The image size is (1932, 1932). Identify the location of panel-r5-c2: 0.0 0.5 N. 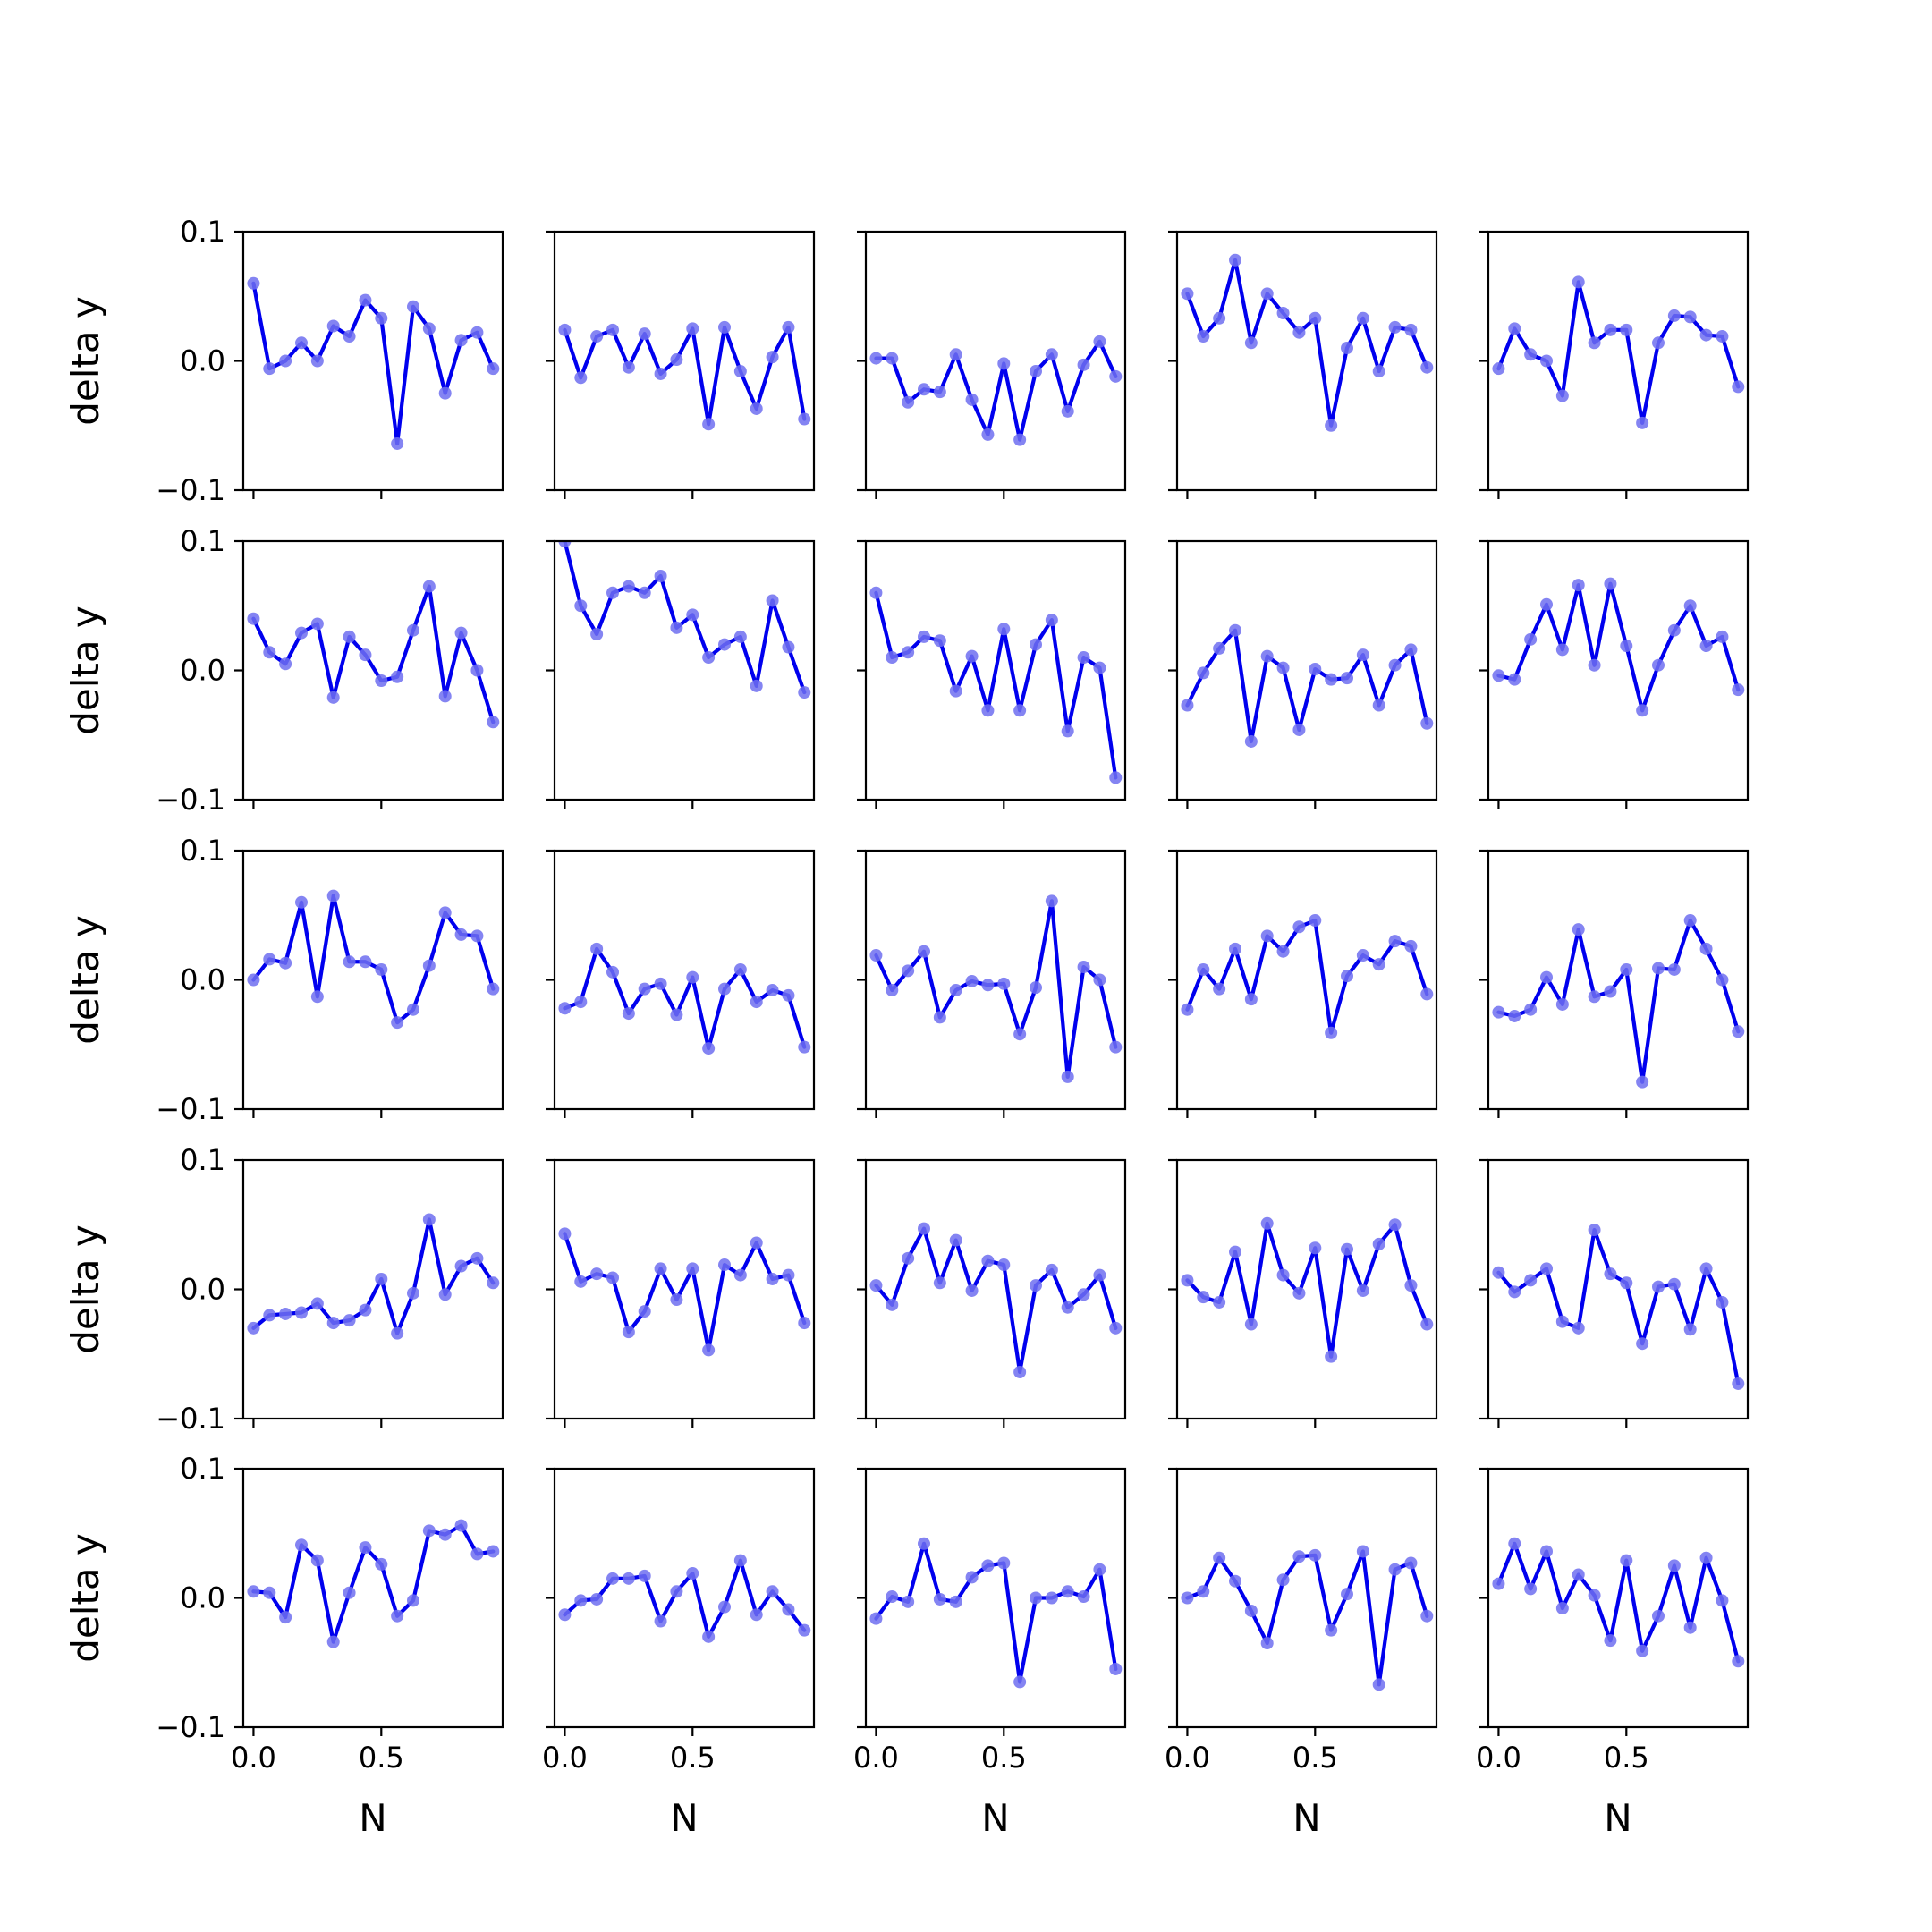
(679, 1653).